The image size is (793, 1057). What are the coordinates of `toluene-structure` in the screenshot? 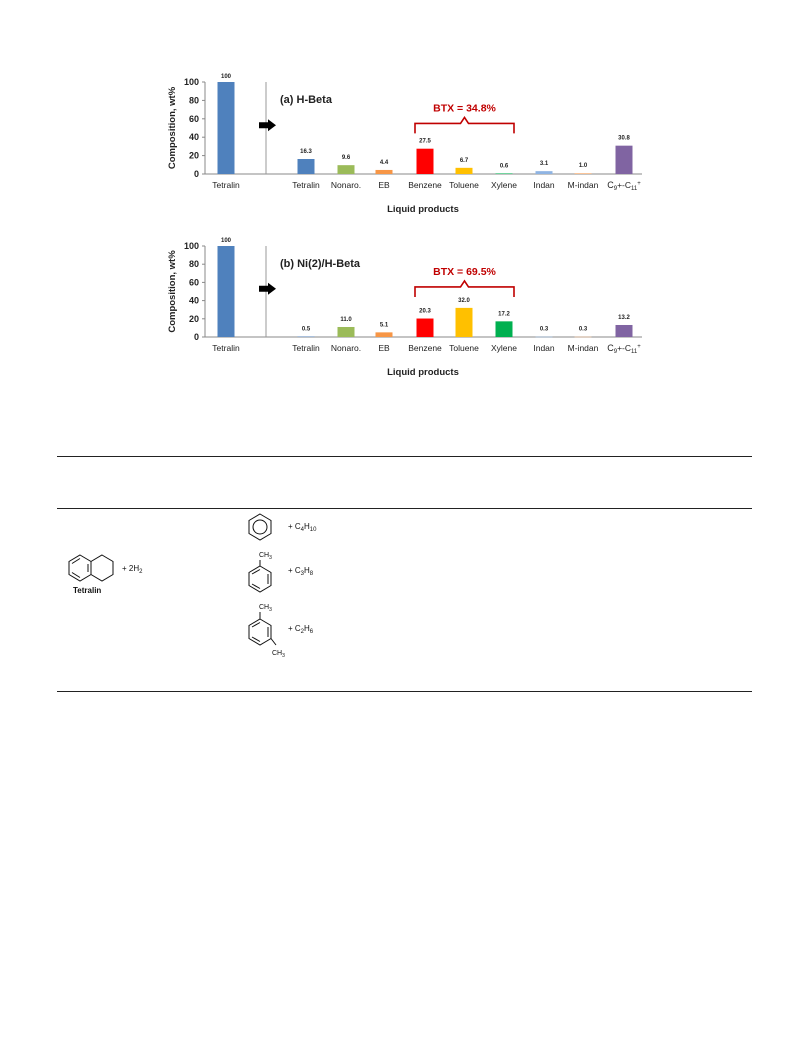 It's located at (260, 576).